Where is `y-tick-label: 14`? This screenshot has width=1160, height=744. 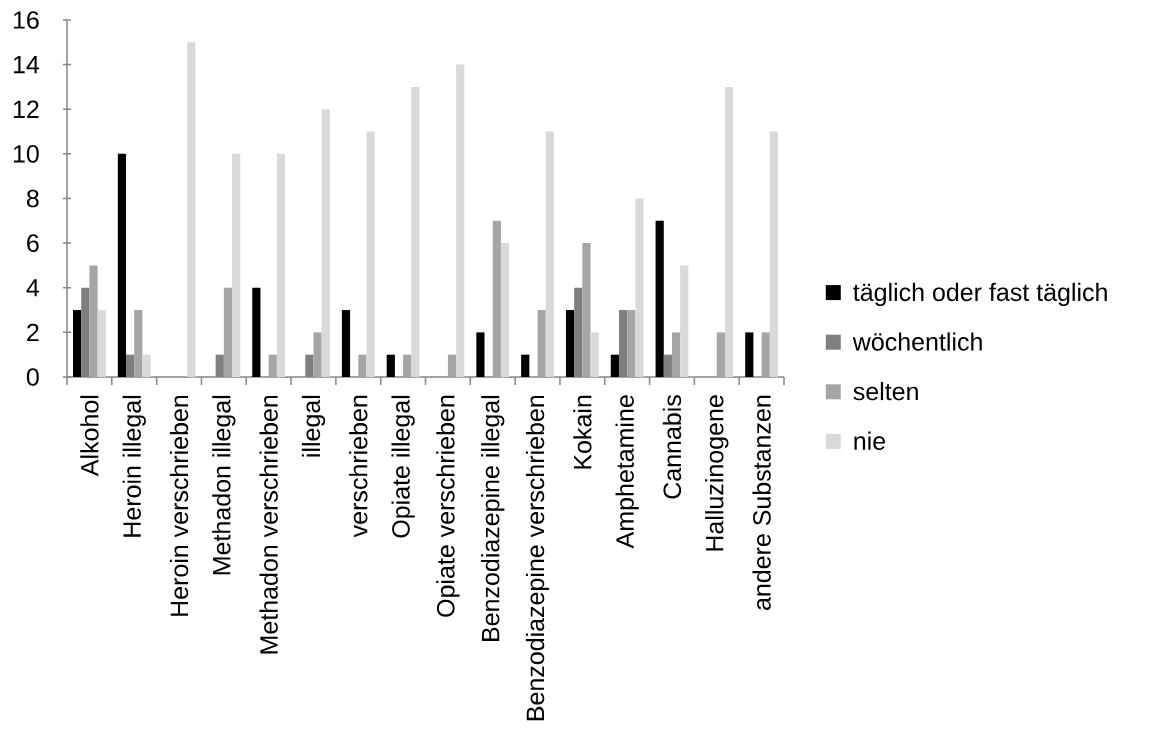 y-tick-label: 14 is located at coordinates (26, 65).